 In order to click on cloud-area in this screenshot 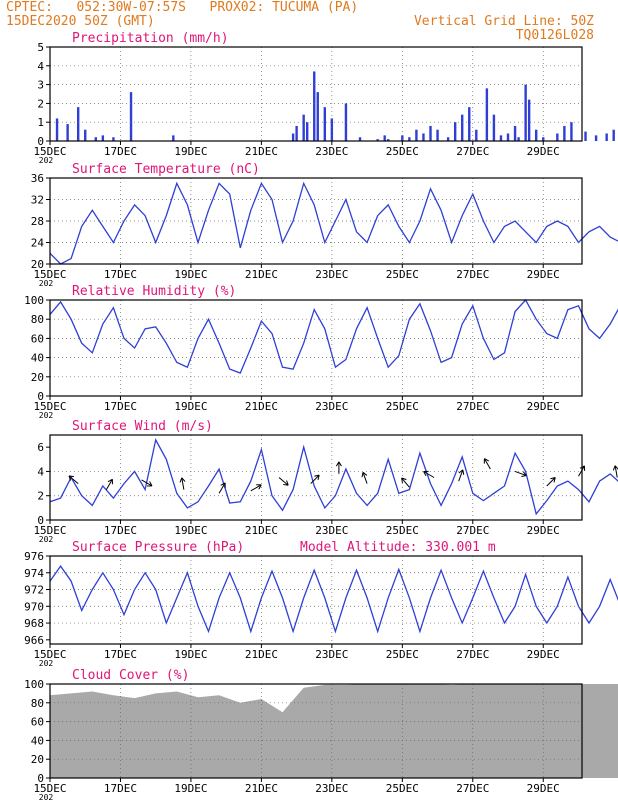, I will do `click(334, 731)`.